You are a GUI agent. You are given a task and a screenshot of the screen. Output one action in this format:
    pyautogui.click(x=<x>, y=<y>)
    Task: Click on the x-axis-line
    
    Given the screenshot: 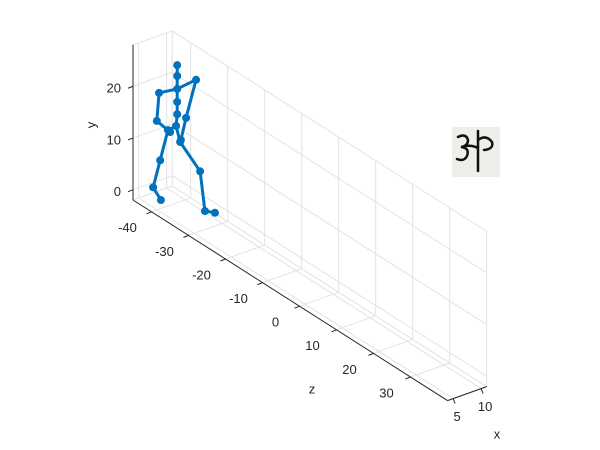 What is the action you would take?
    pyautogui.click(x=467, y=394)
    